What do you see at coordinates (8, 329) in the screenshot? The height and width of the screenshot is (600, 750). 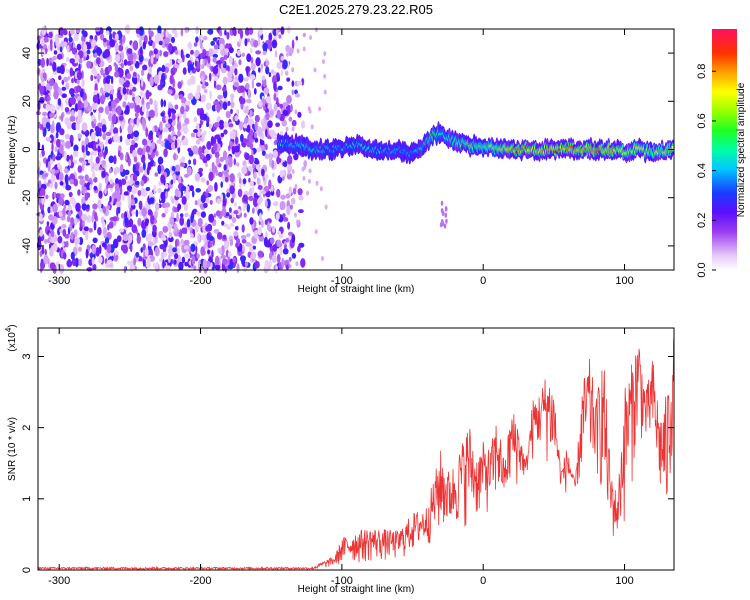 I see `snr-y-multiplier-exp: 4` at bounding box center [8, 329].